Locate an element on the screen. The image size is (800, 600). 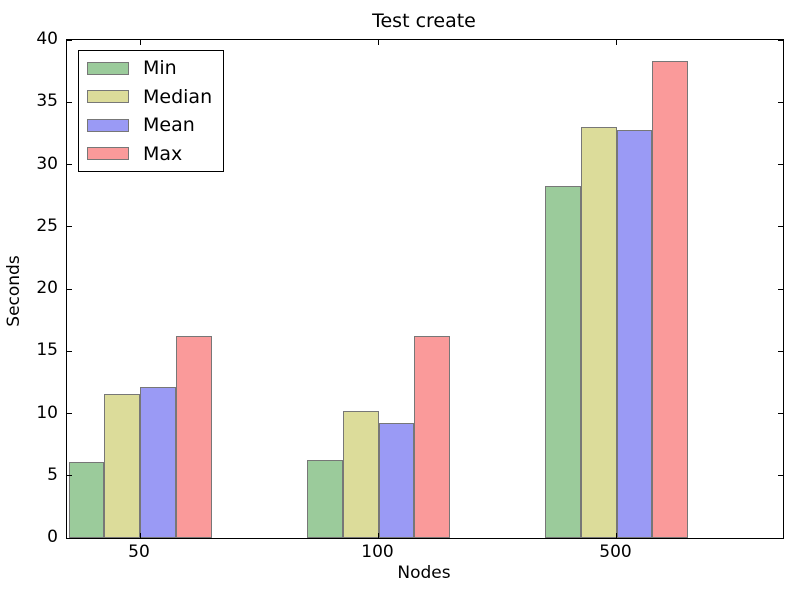
legend-item-mean: Mean is located at coordinates (155, 125).